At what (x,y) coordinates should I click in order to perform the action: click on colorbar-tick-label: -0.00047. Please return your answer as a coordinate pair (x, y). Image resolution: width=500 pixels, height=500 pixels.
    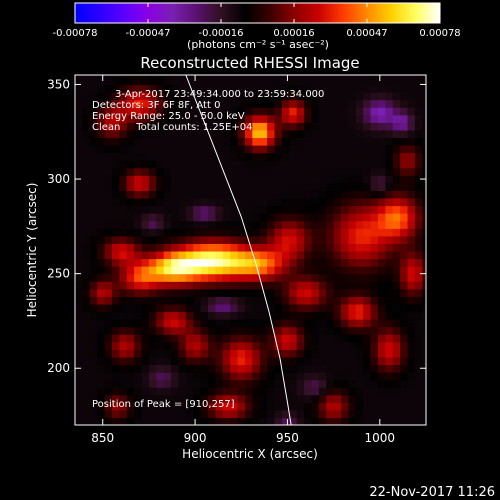
    Looking at the image, I should click on (148, 33).